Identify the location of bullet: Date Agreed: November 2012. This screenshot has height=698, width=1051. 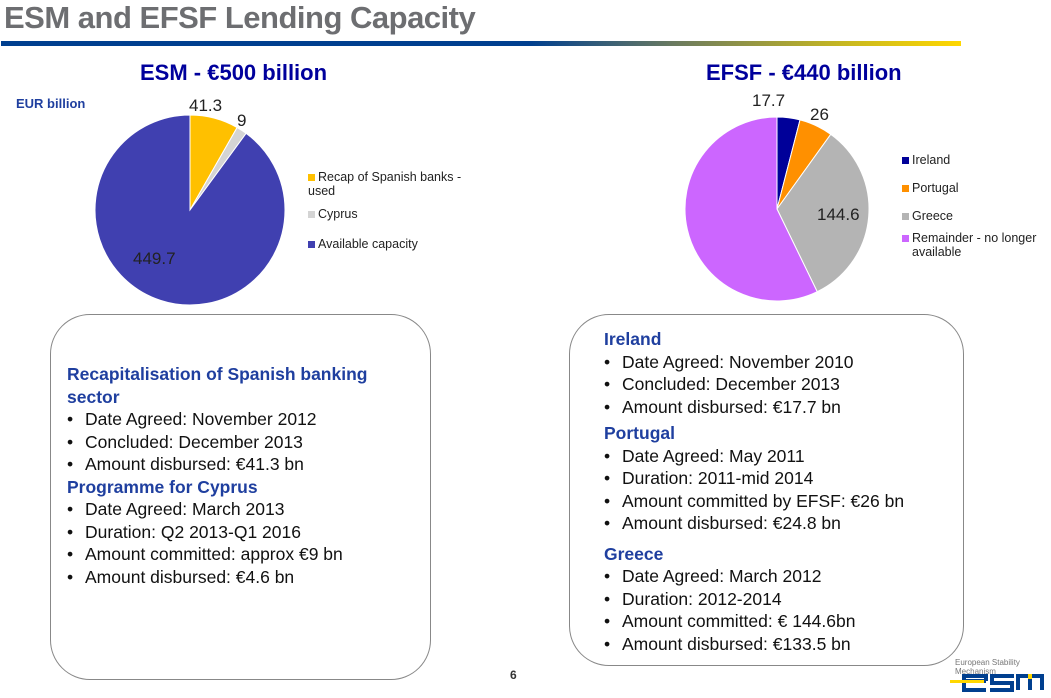
(242, 419).